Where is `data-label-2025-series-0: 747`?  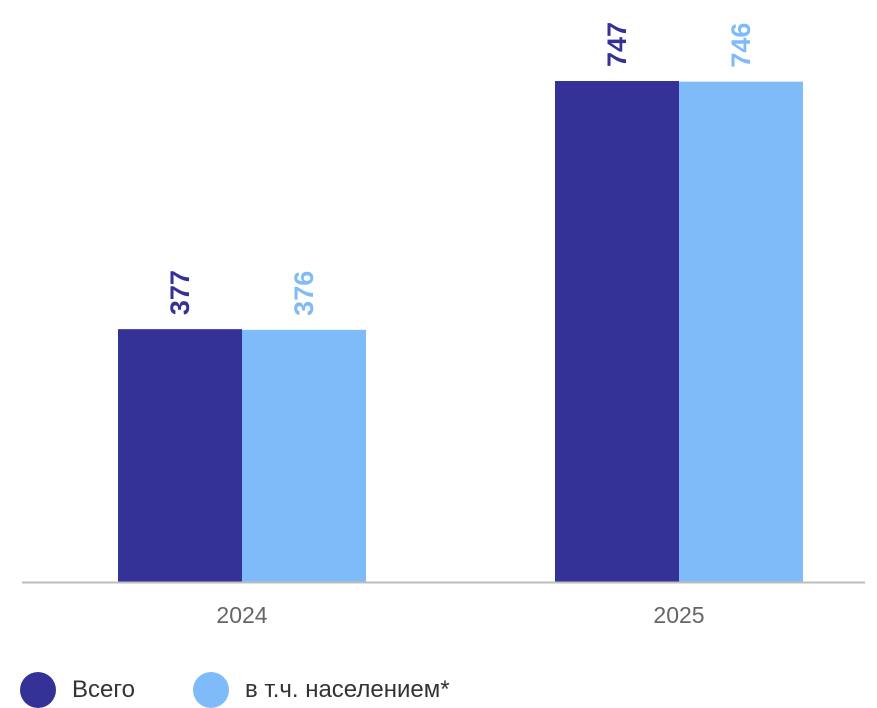
data-label-2025-series-0: 747 is located at coordinates (617, 44).